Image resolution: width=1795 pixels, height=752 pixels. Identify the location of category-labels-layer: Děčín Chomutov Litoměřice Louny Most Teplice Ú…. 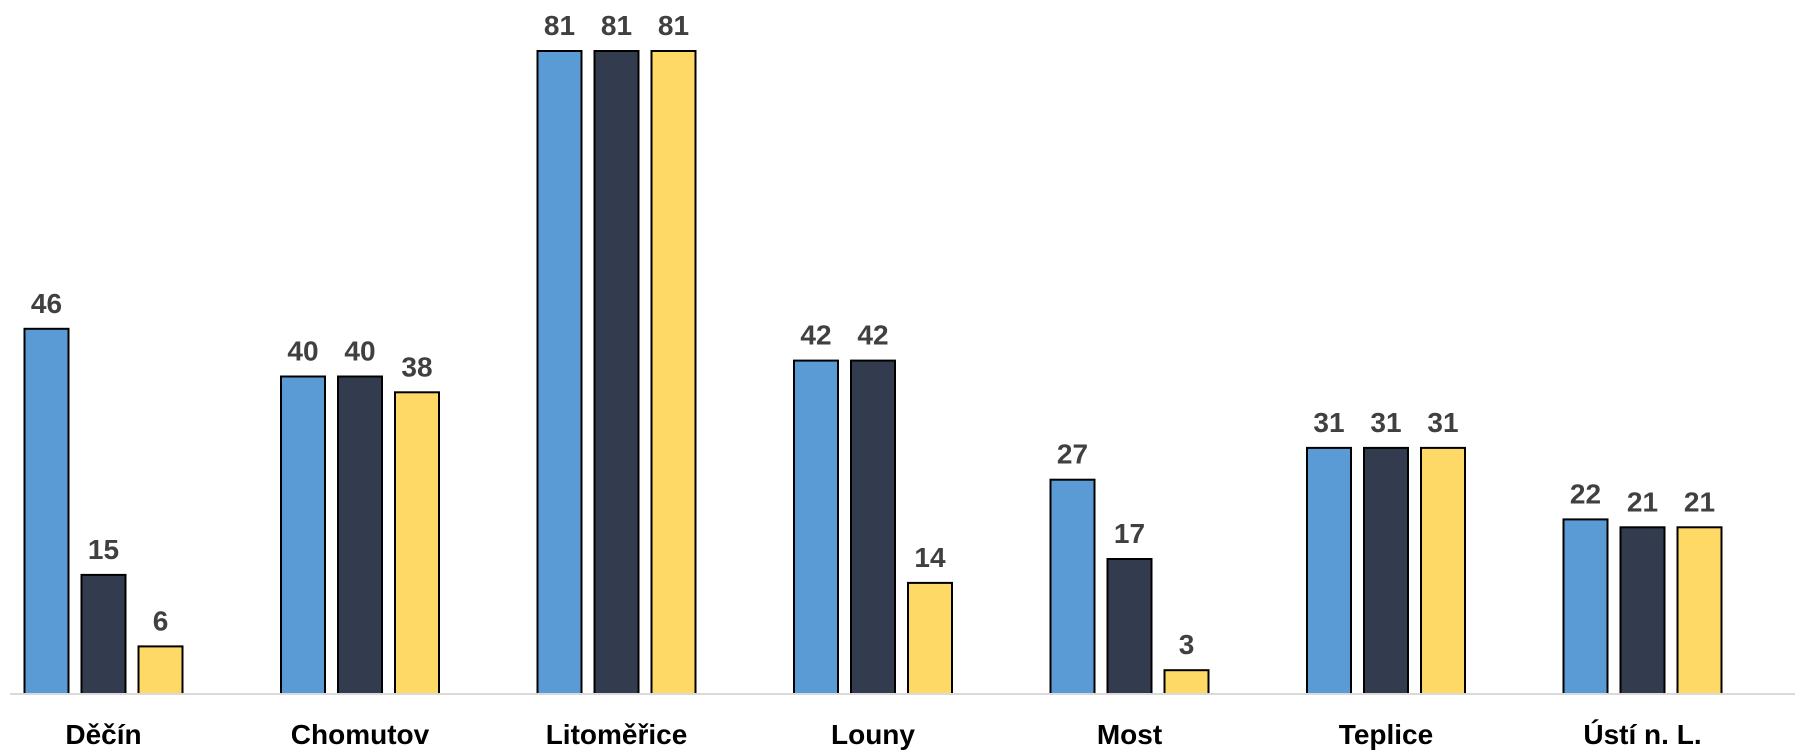
(883, 734).